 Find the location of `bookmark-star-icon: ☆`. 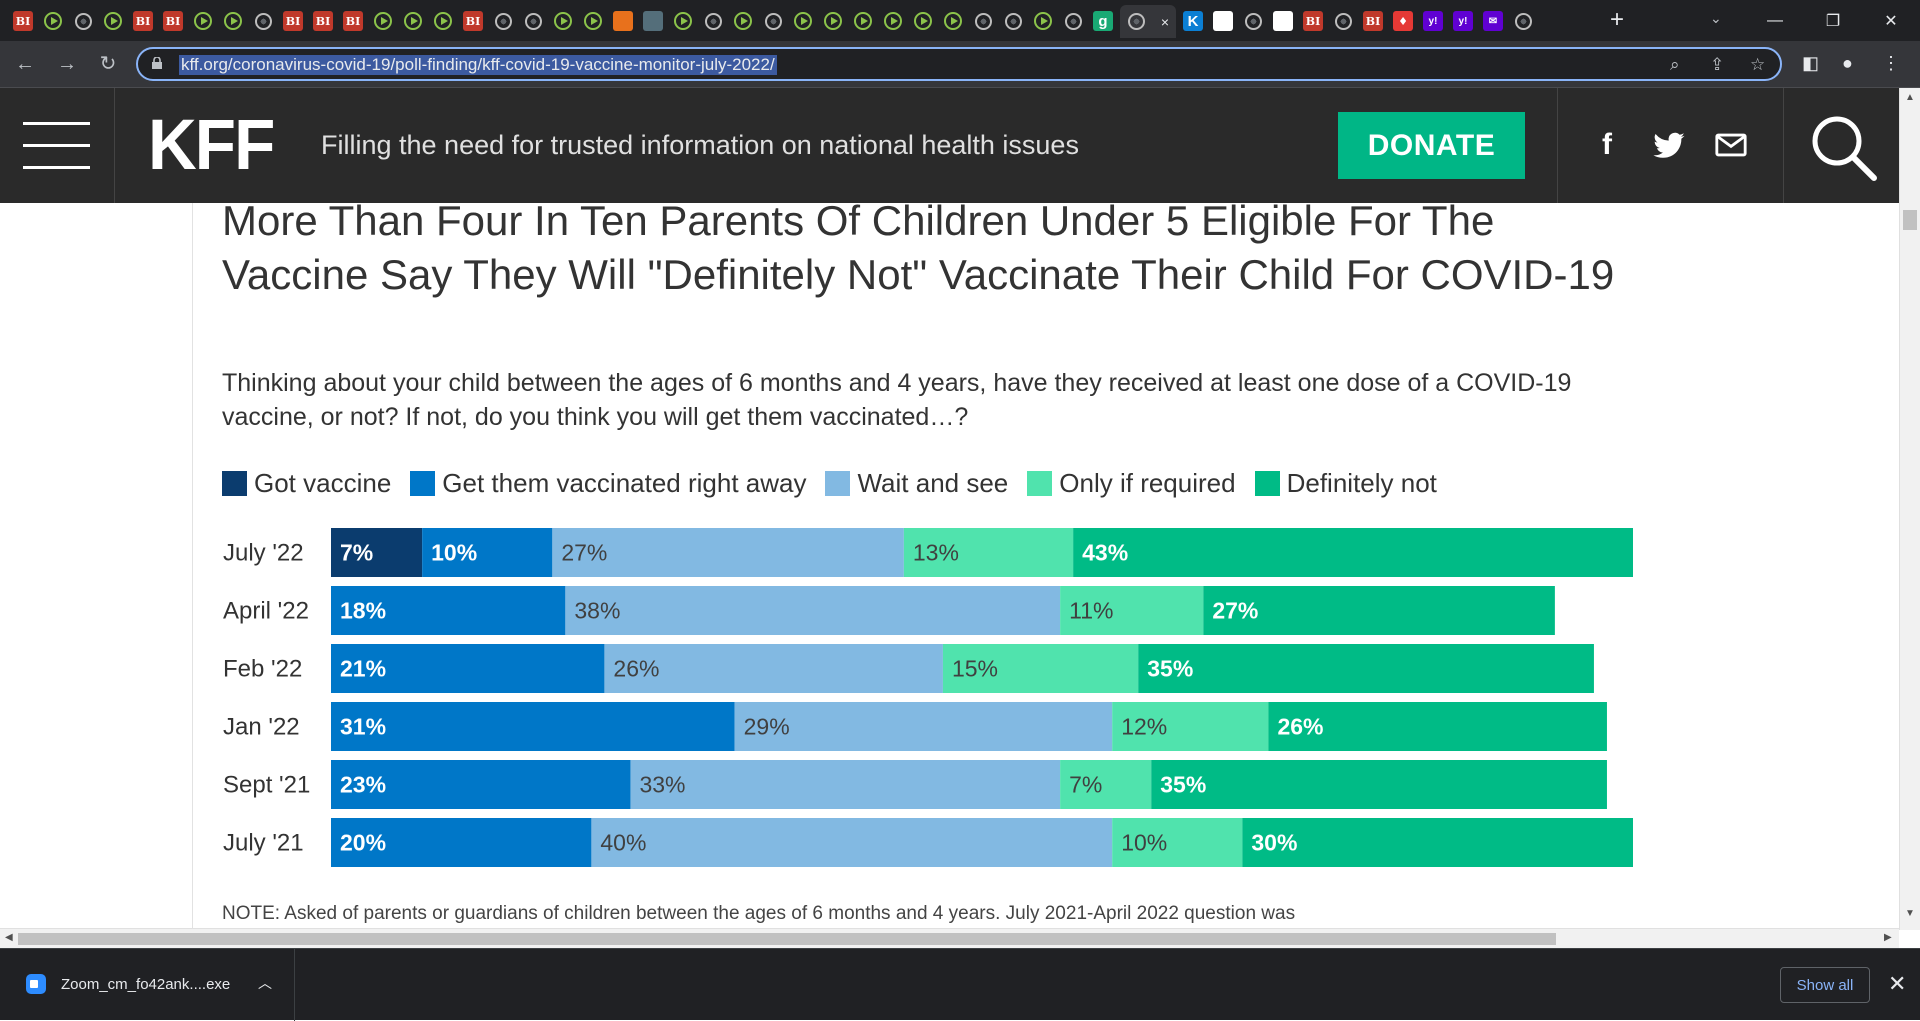

bookmark-star-icon: ☆ is located at coordinates (1758, 64).